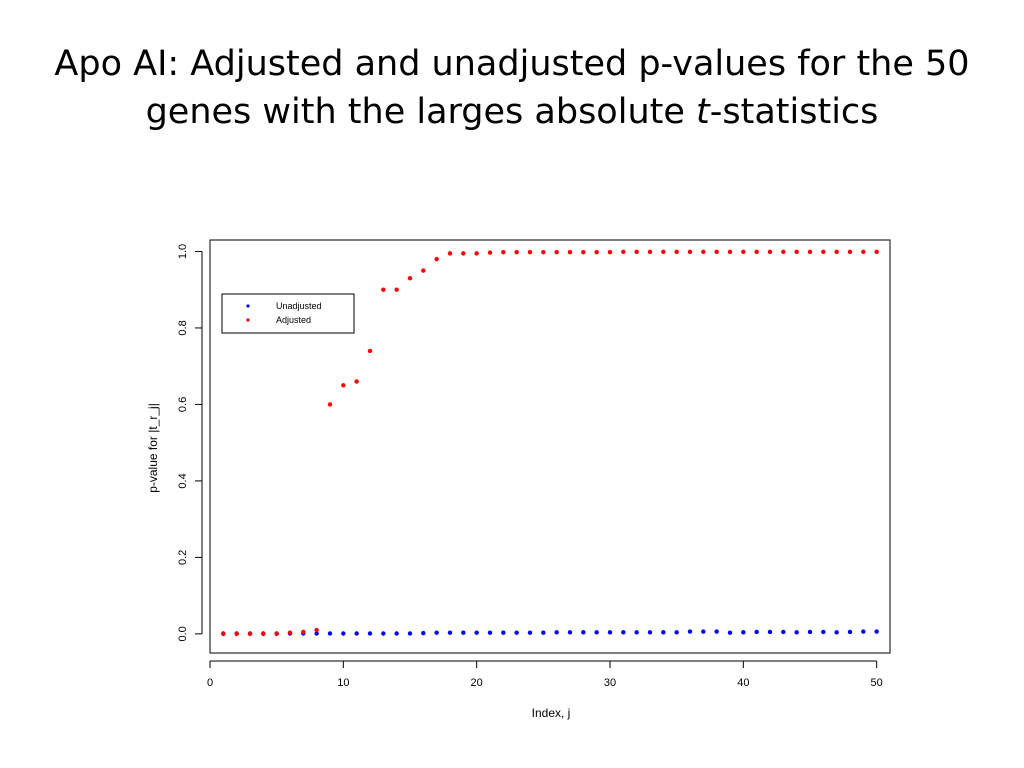 The width and height of the screenshot is (1024, 768). I want to click on series-unadjusted, so click(550, 632).